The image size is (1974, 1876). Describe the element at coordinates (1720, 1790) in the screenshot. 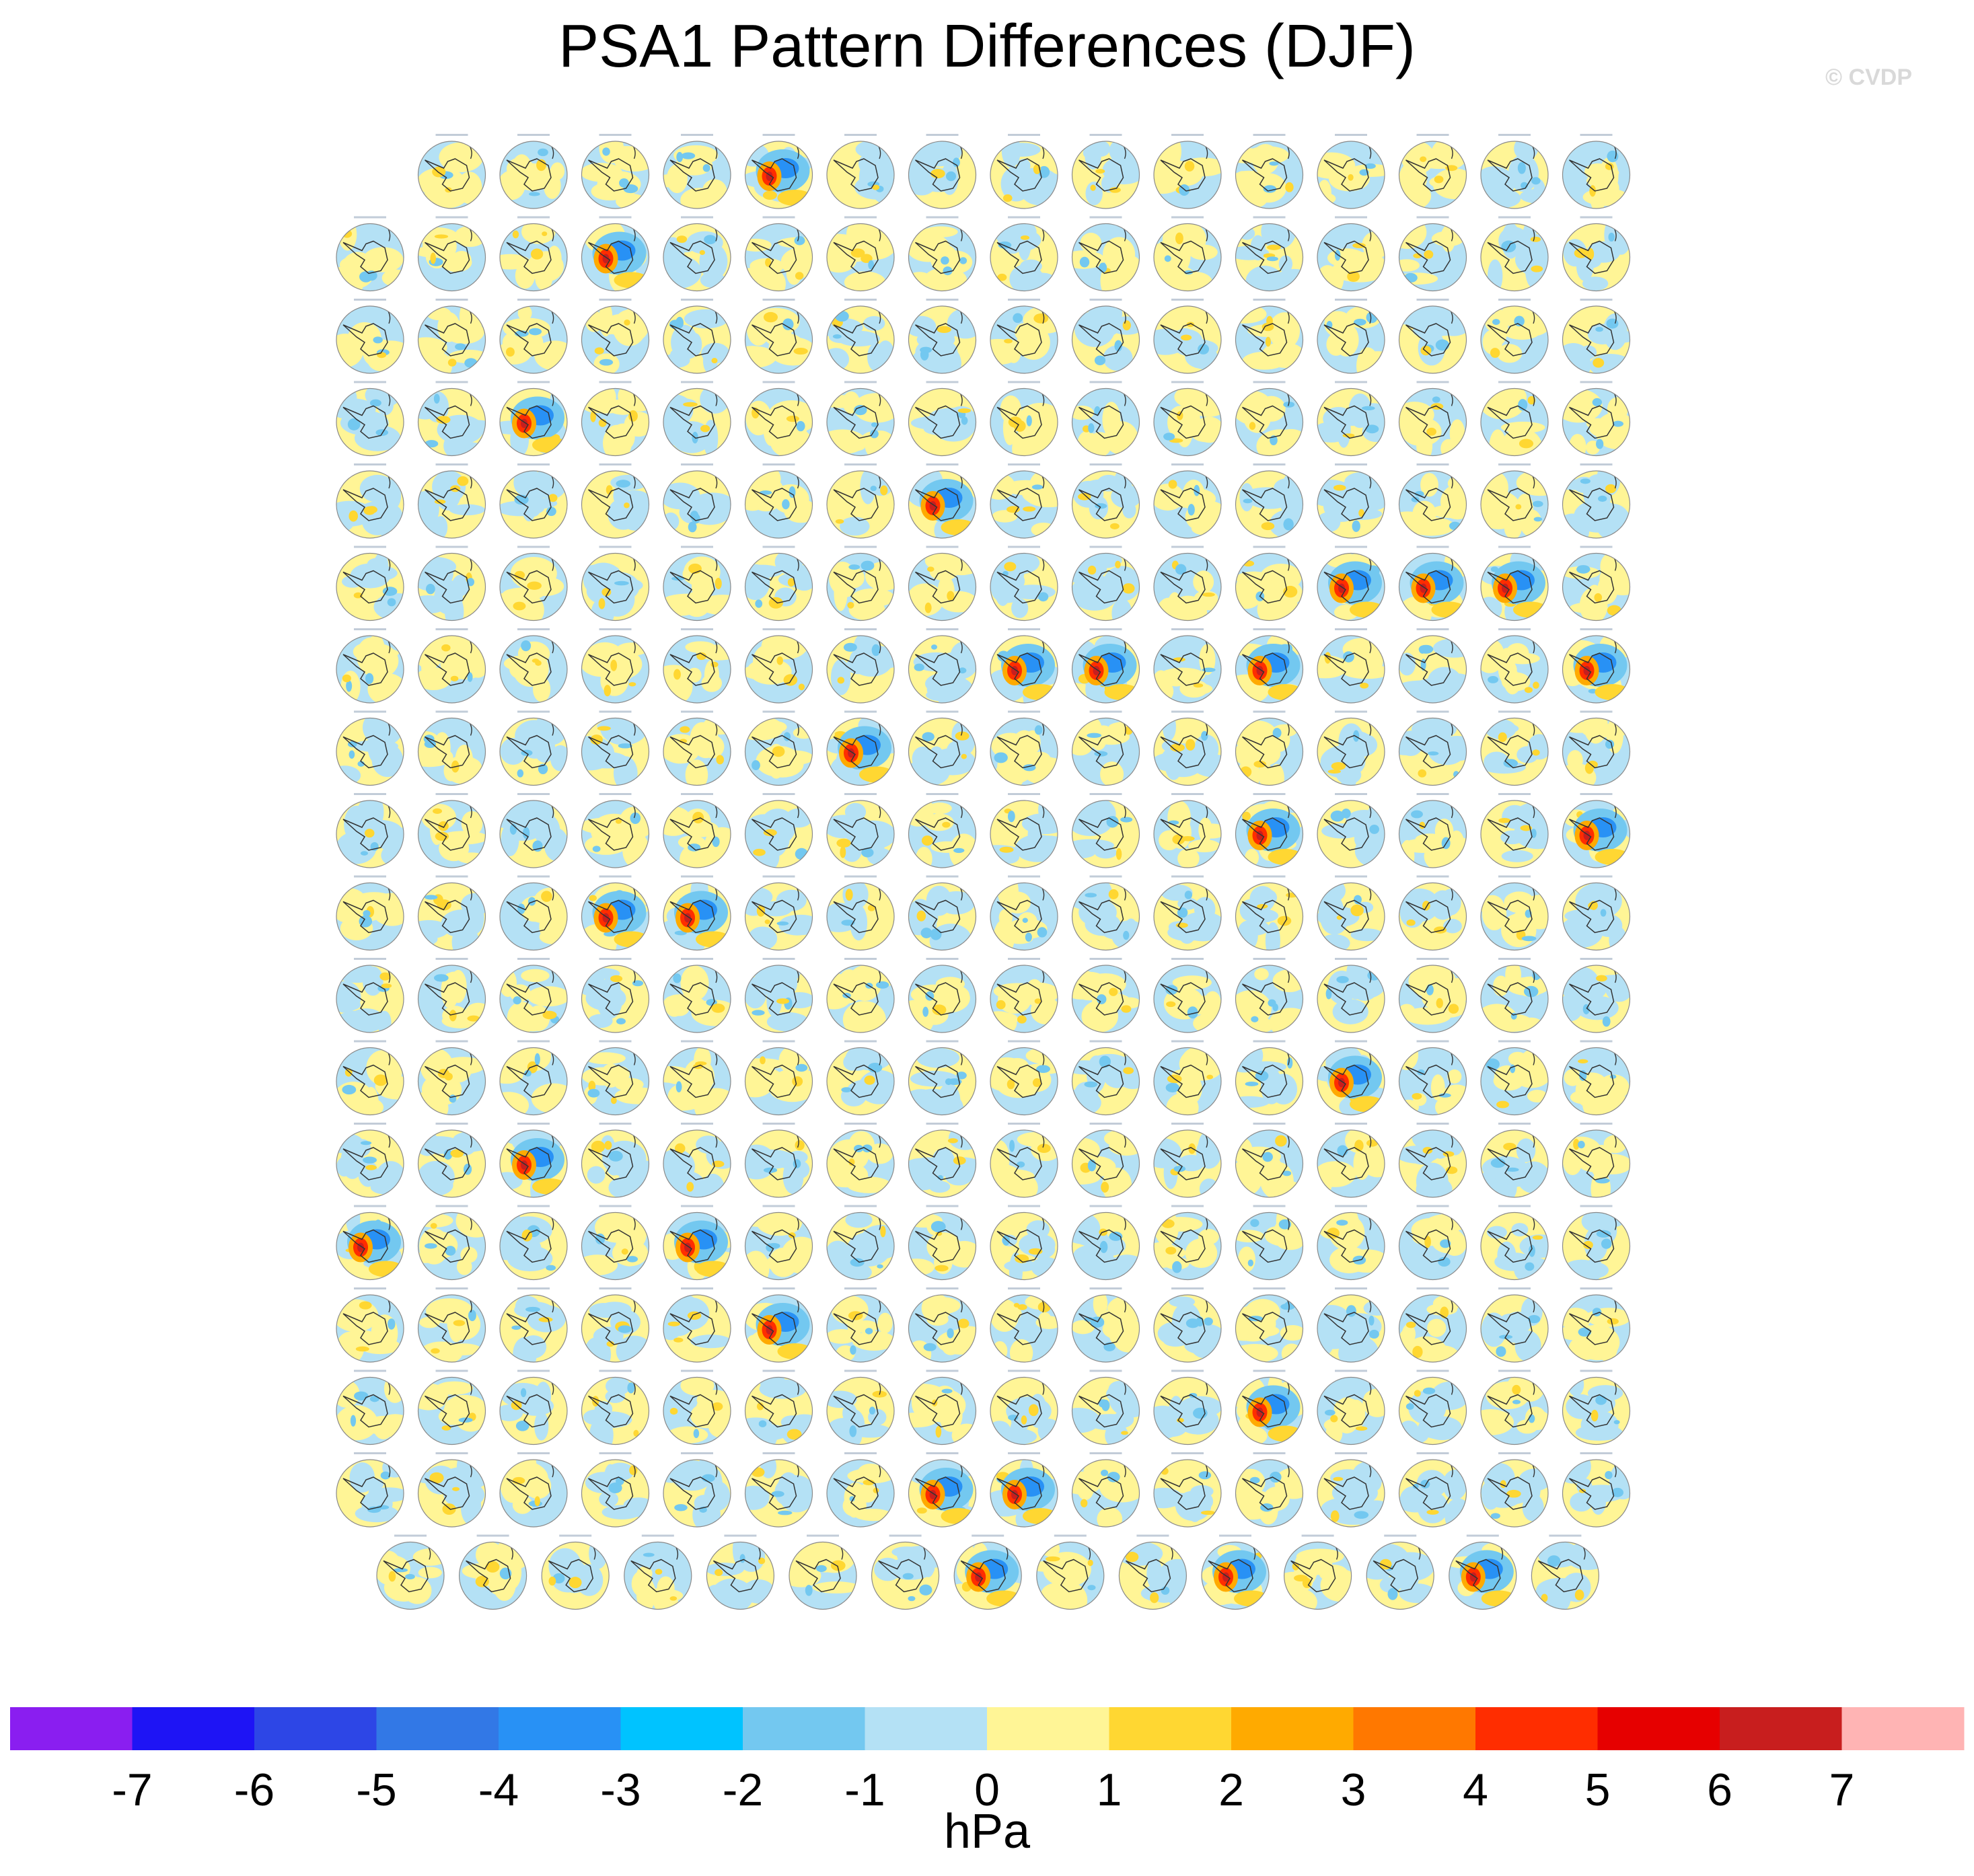

I see `colorbar-tick-label: 6` at that location.